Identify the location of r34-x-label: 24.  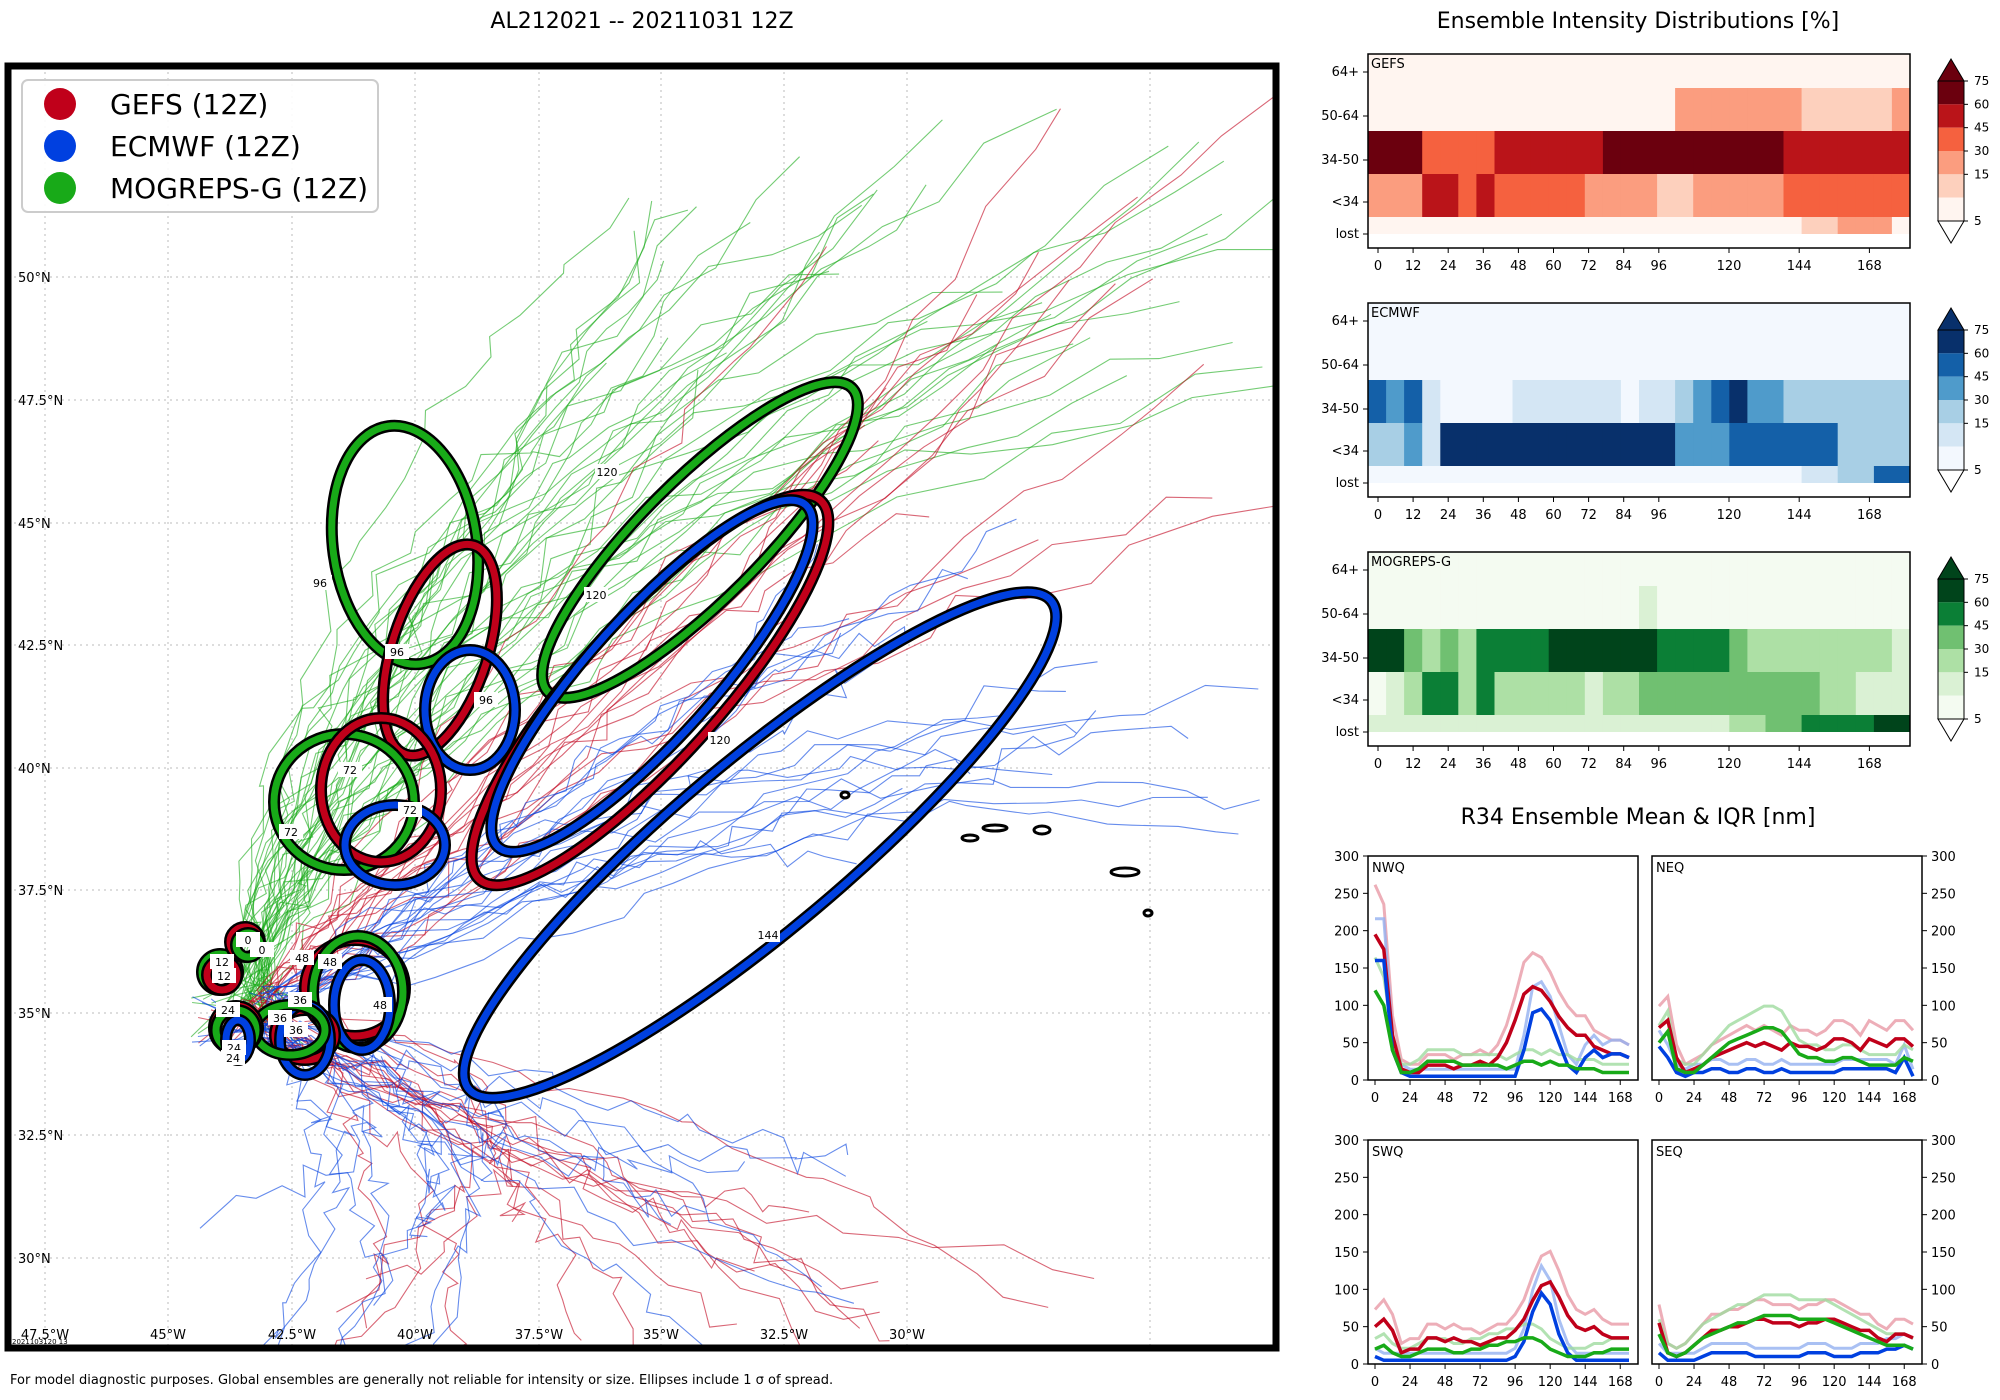
(1694, 1382).